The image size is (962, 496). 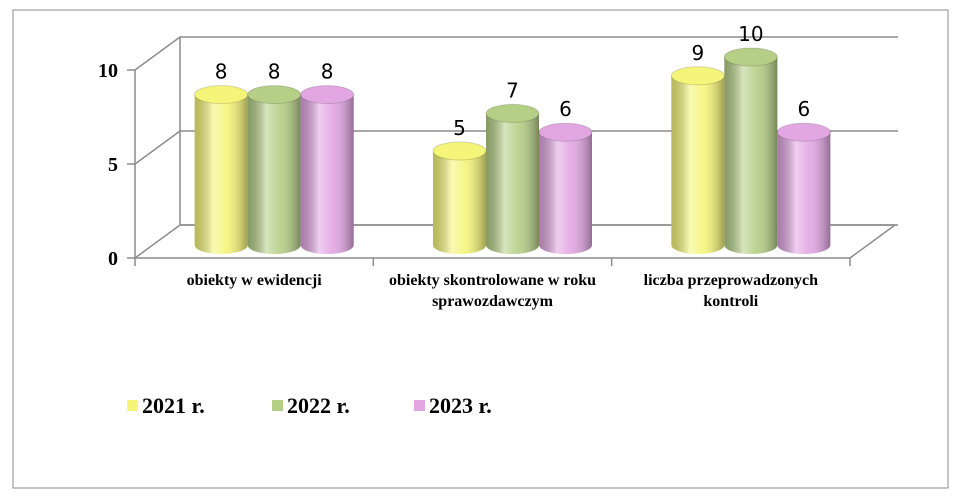 I want to click on y-tick-label: 0, so click(x=113, y=259).